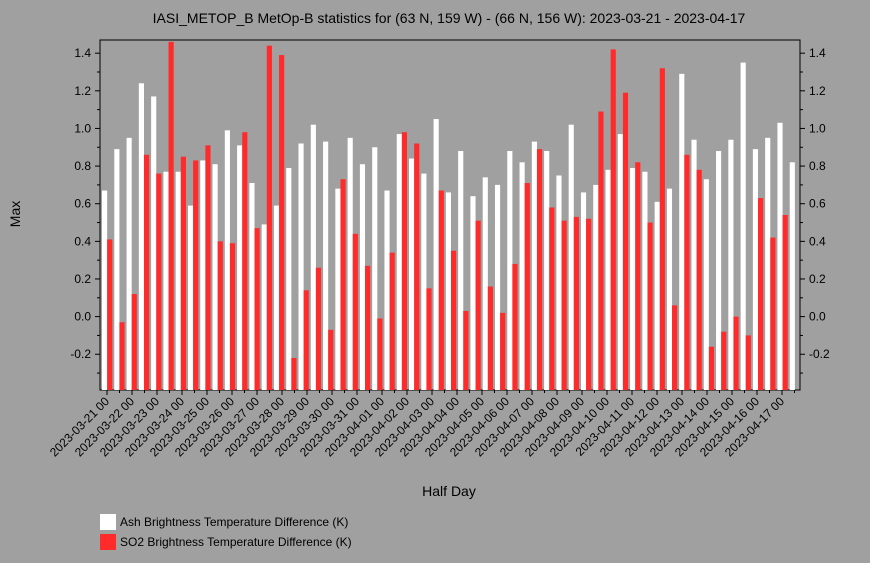 This screenshot has width=870, height=563. Describe the element at coordinates (817, 317) in the screenshot. I see `y-tick-label-right: 0.0` at that location.